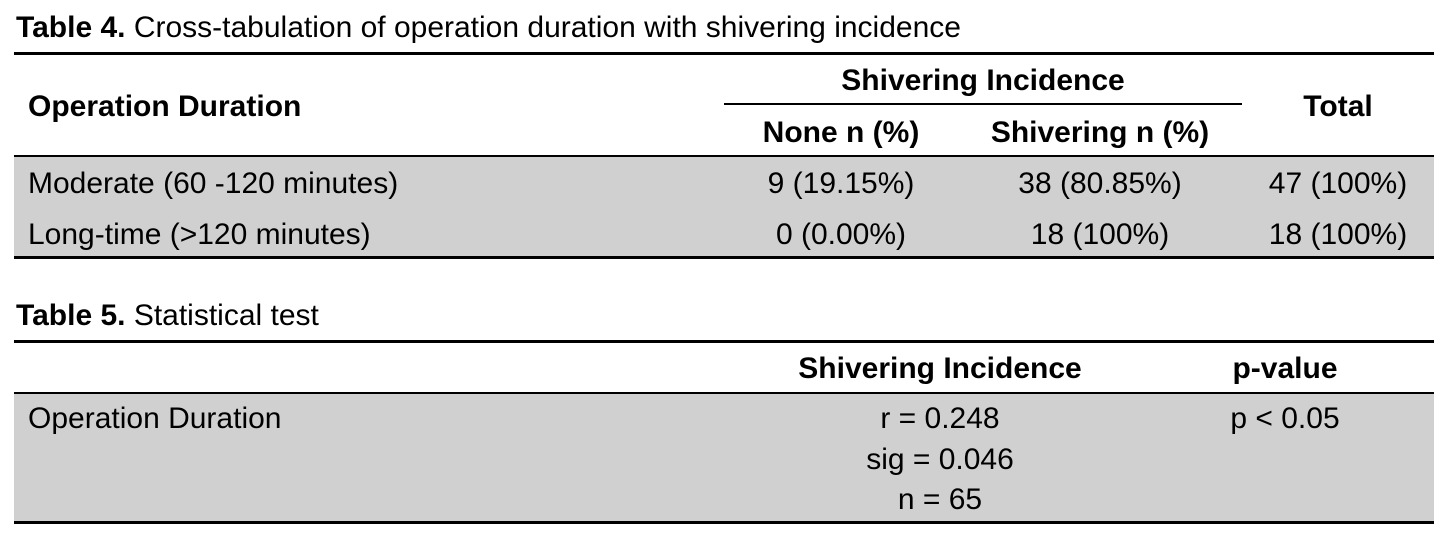  What do you see at coordinates (1285, 418) in the screenshot?
I see `table5-row-pvalue: p < 0.05` at bounding box center [1285, 418].